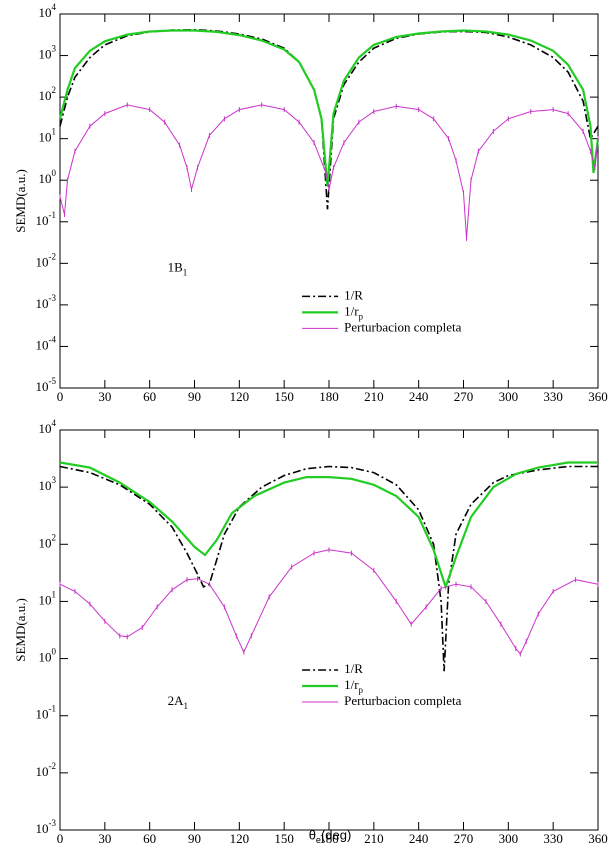 This screenshot has height=847, width=608. Describe the element at coordinates (178, 268) in the screenshot. I see `annotation: 1B1​` at that location.